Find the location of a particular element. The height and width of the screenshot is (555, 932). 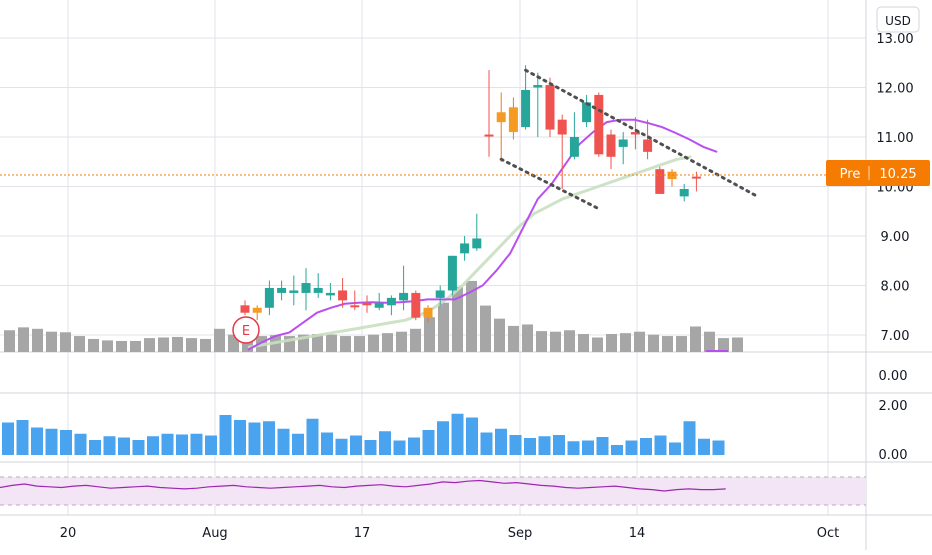

volume-bars is located at coordinates (373, 316).